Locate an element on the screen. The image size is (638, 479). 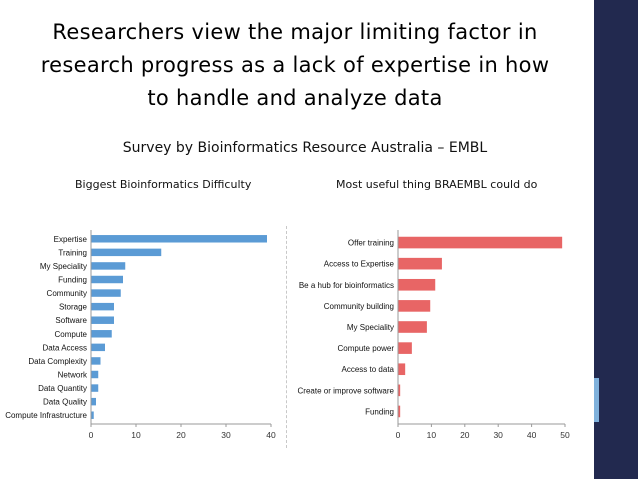
braembl-x-tick-label: 40 is located at coordinates (532, 435).